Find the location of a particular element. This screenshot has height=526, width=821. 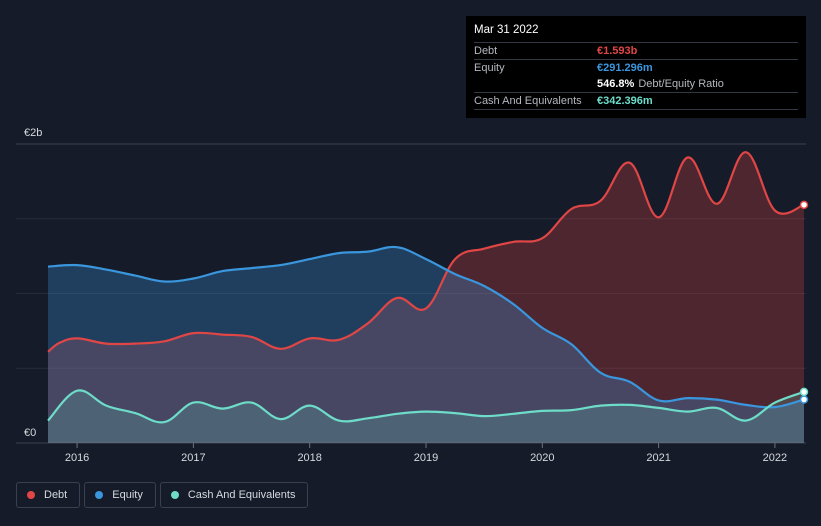

x-tick-label: 2017 is located at coordinates (193, 458).